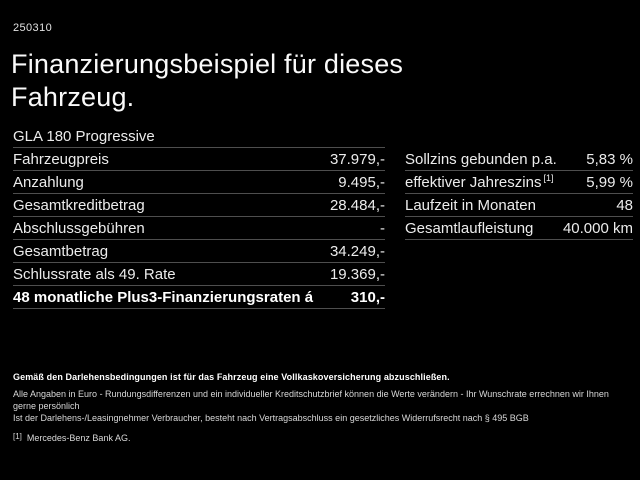 This screenshot has width=640, height=480. Describe the element at coordinates (17, 436) in the screenshot. I see `footnote-marker: [1]` at that location.